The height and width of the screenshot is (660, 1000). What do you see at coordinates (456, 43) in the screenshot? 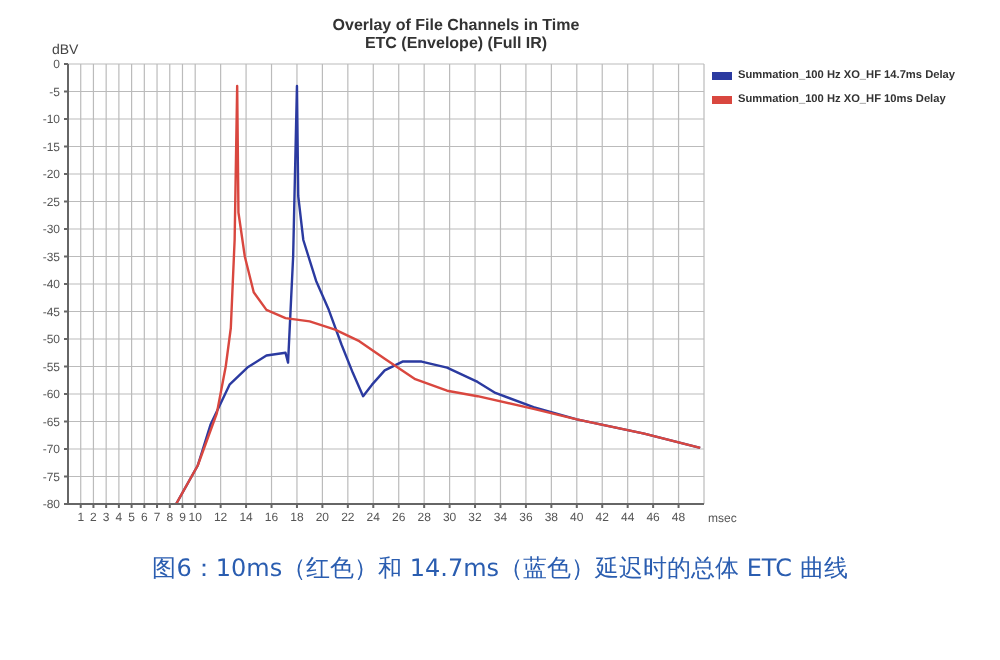
I see `chart-subtitle: ETC (Envelope) (Full IR)` at bounding box center [456, 43].